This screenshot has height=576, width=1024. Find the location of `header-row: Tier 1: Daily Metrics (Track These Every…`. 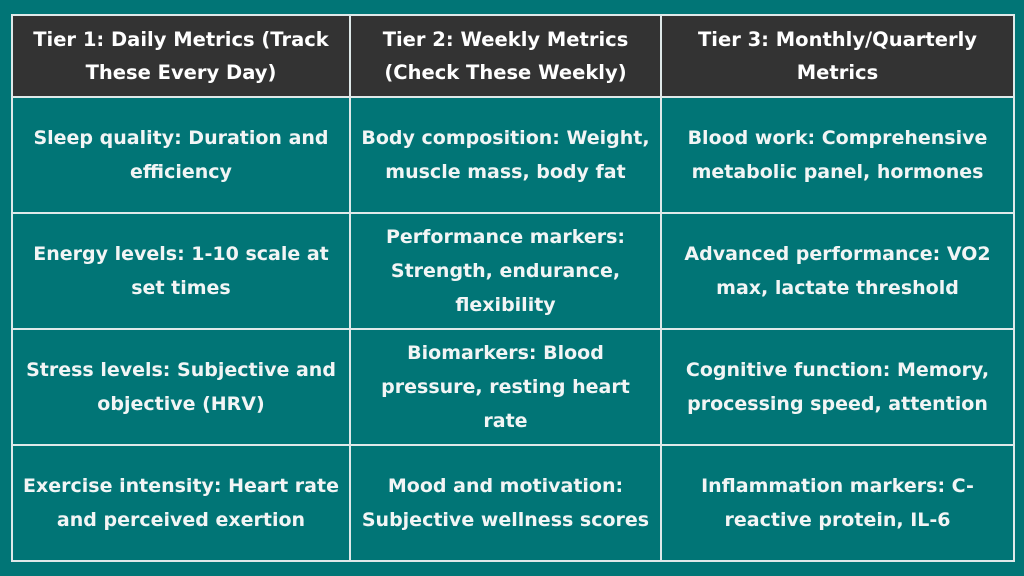

header-row: Tier 1: Daily Metrics (Track These Every… is located at coordinates (513, 56).